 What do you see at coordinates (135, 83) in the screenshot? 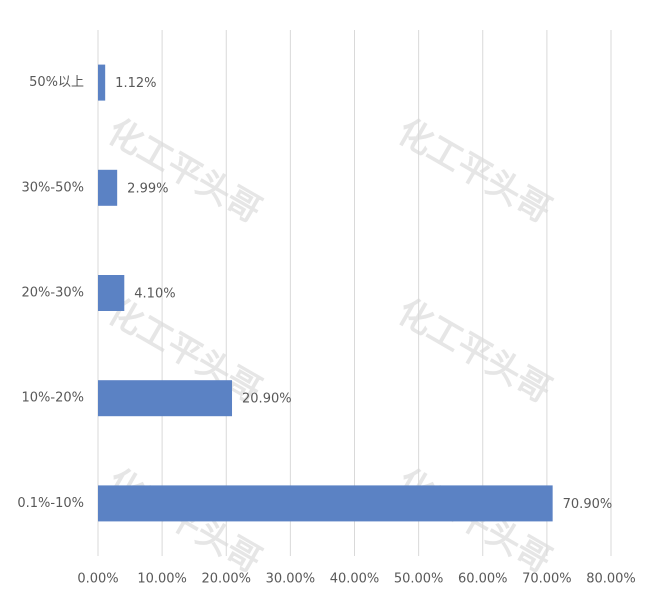
I see `value-label: 1.12%` at bounding box center [135, 83].